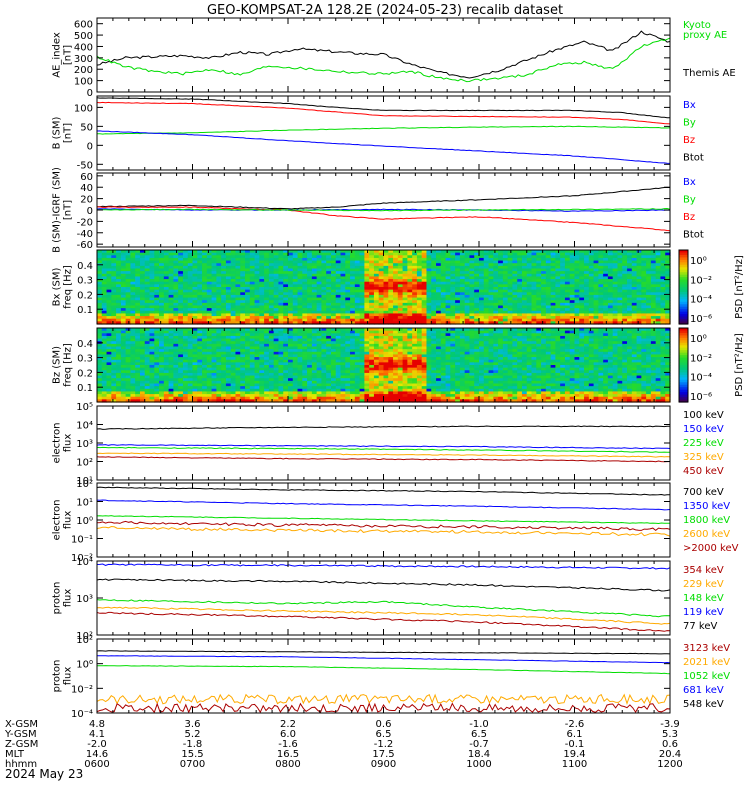 The image size is (750, 800). I want to click on y-axis-label: Bz (SM), so click(57, 365).